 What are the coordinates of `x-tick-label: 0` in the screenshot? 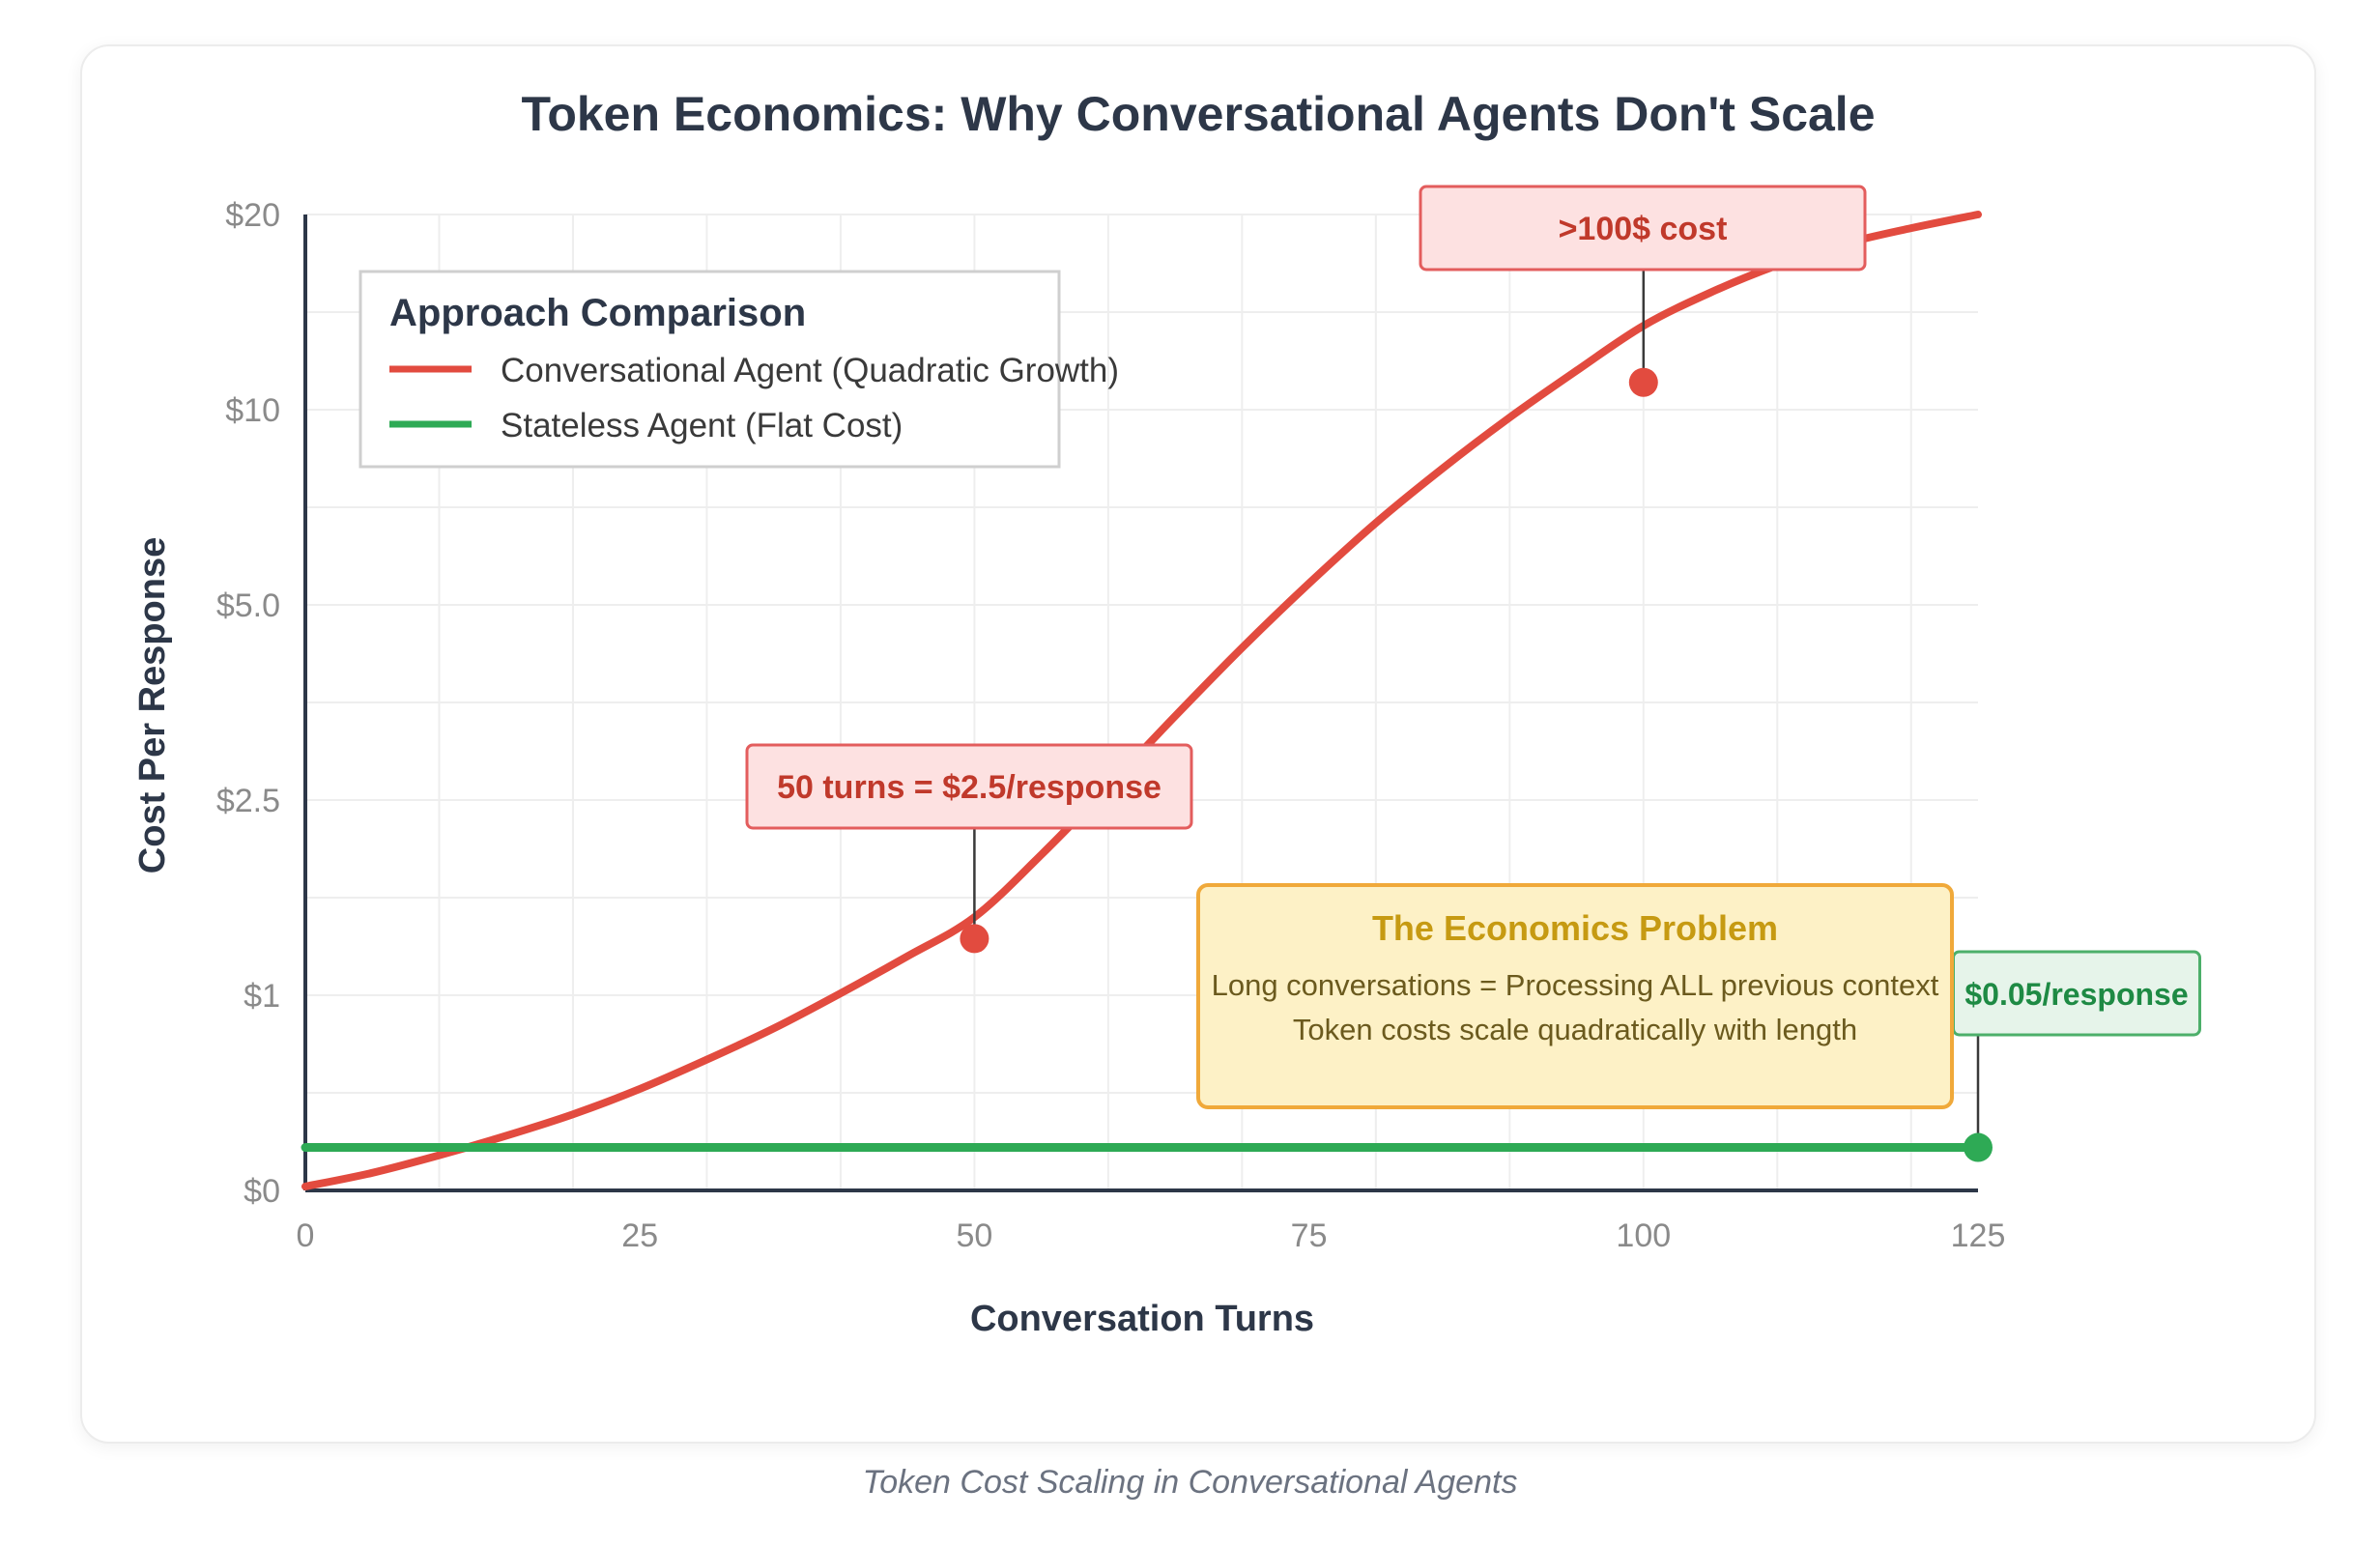 It's located at (306, 1235).